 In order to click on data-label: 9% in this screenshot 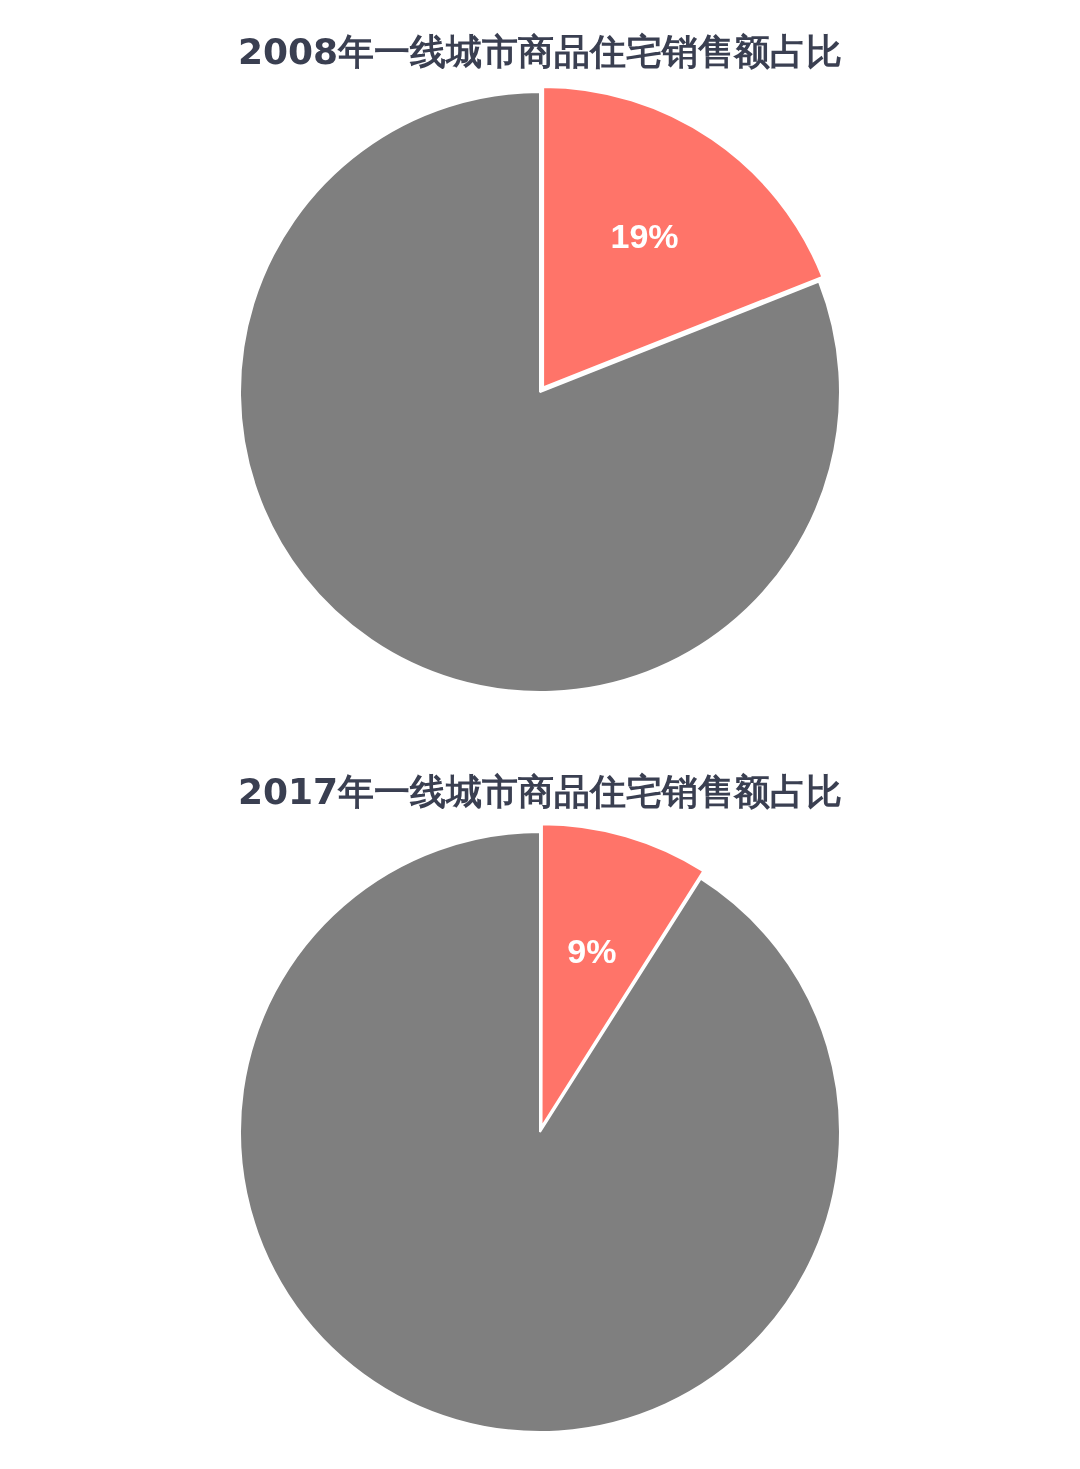, I will do `click(592, 950)`.